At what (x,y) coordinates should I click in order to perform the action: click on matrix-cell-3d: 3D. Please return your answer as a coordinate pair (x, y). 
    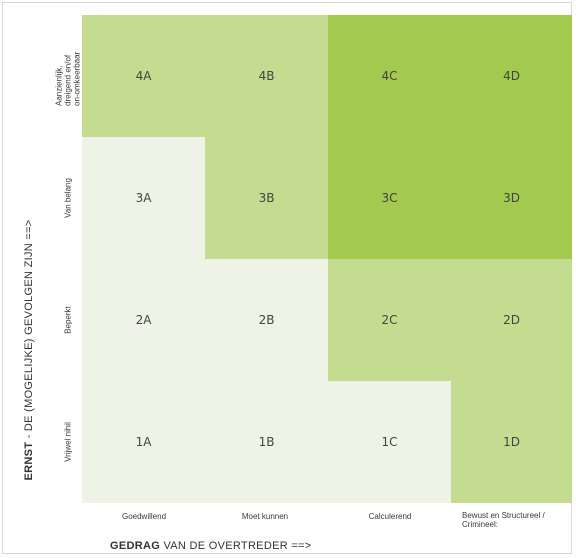
    Looking at the image, I should click on (511, 198).